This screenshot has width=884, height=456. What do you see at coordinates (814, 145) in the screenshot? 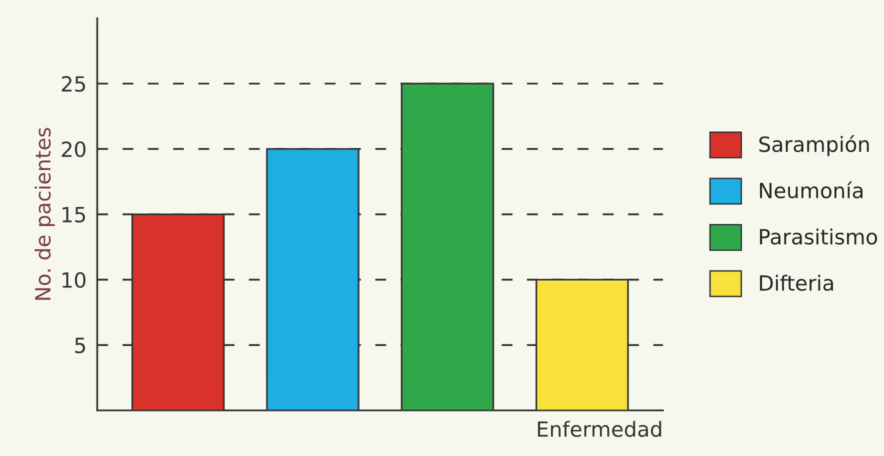
I see `legend-label: Sarampión` at bounding box center [814, 145].